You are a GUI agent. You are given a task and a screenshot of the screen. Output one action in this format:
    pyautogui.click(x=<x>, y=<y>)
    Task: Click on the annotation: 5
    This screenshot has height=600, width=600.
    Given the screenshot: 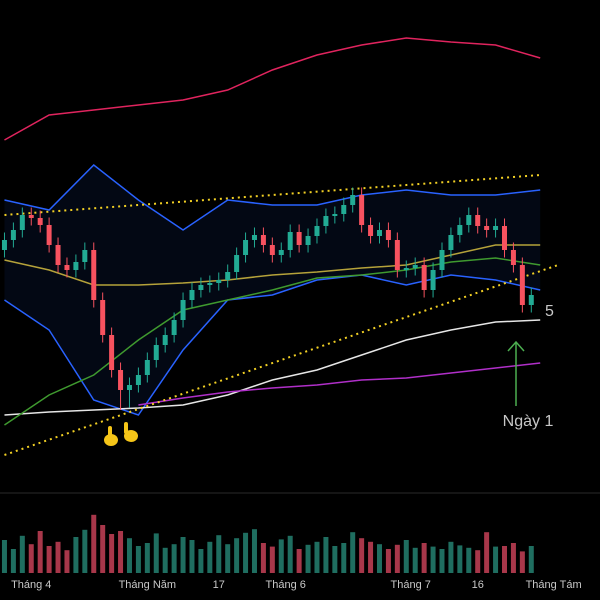 What is the action you would take?
    pyautogui.click(x=549, y=311)
    